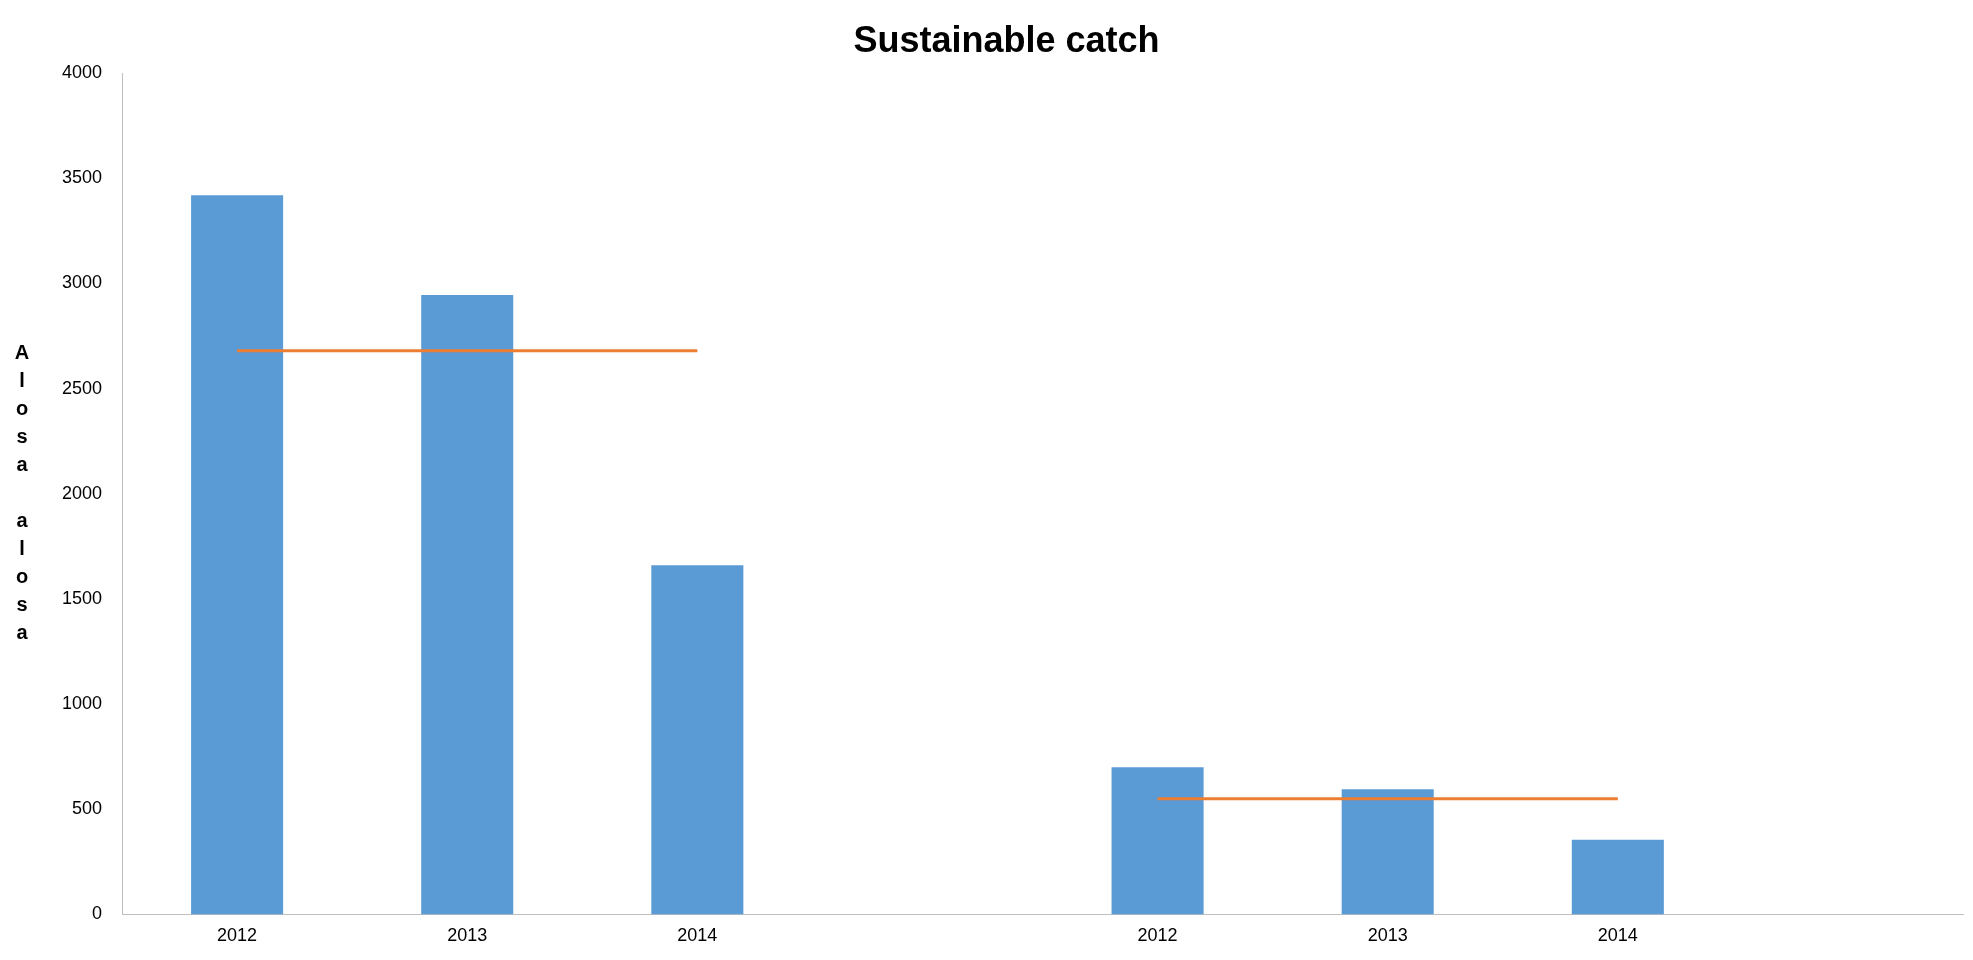 The image size is (1973, 960). Describe the element at coordinates (82, 597) in the screenshot. I see `y-tick-label: 1500` at that location.